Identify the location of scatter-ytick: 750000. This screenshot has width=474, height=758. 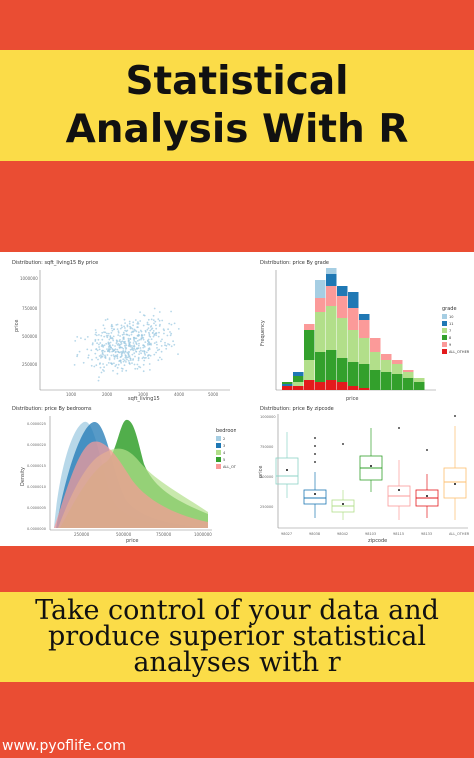
(30, 308).